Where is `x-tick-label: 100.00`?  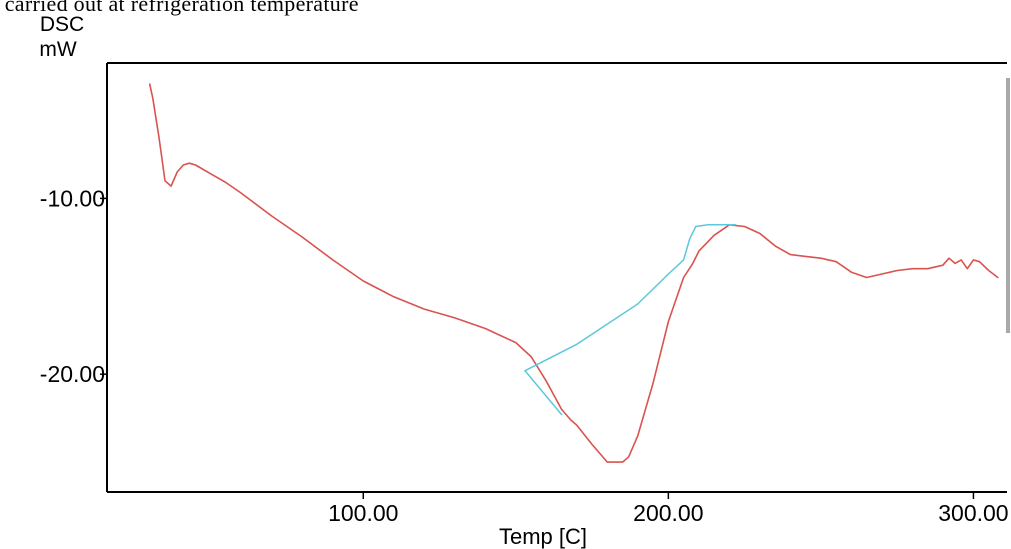
x-tick-label: 100.00 is located at coordinates (363, 513).